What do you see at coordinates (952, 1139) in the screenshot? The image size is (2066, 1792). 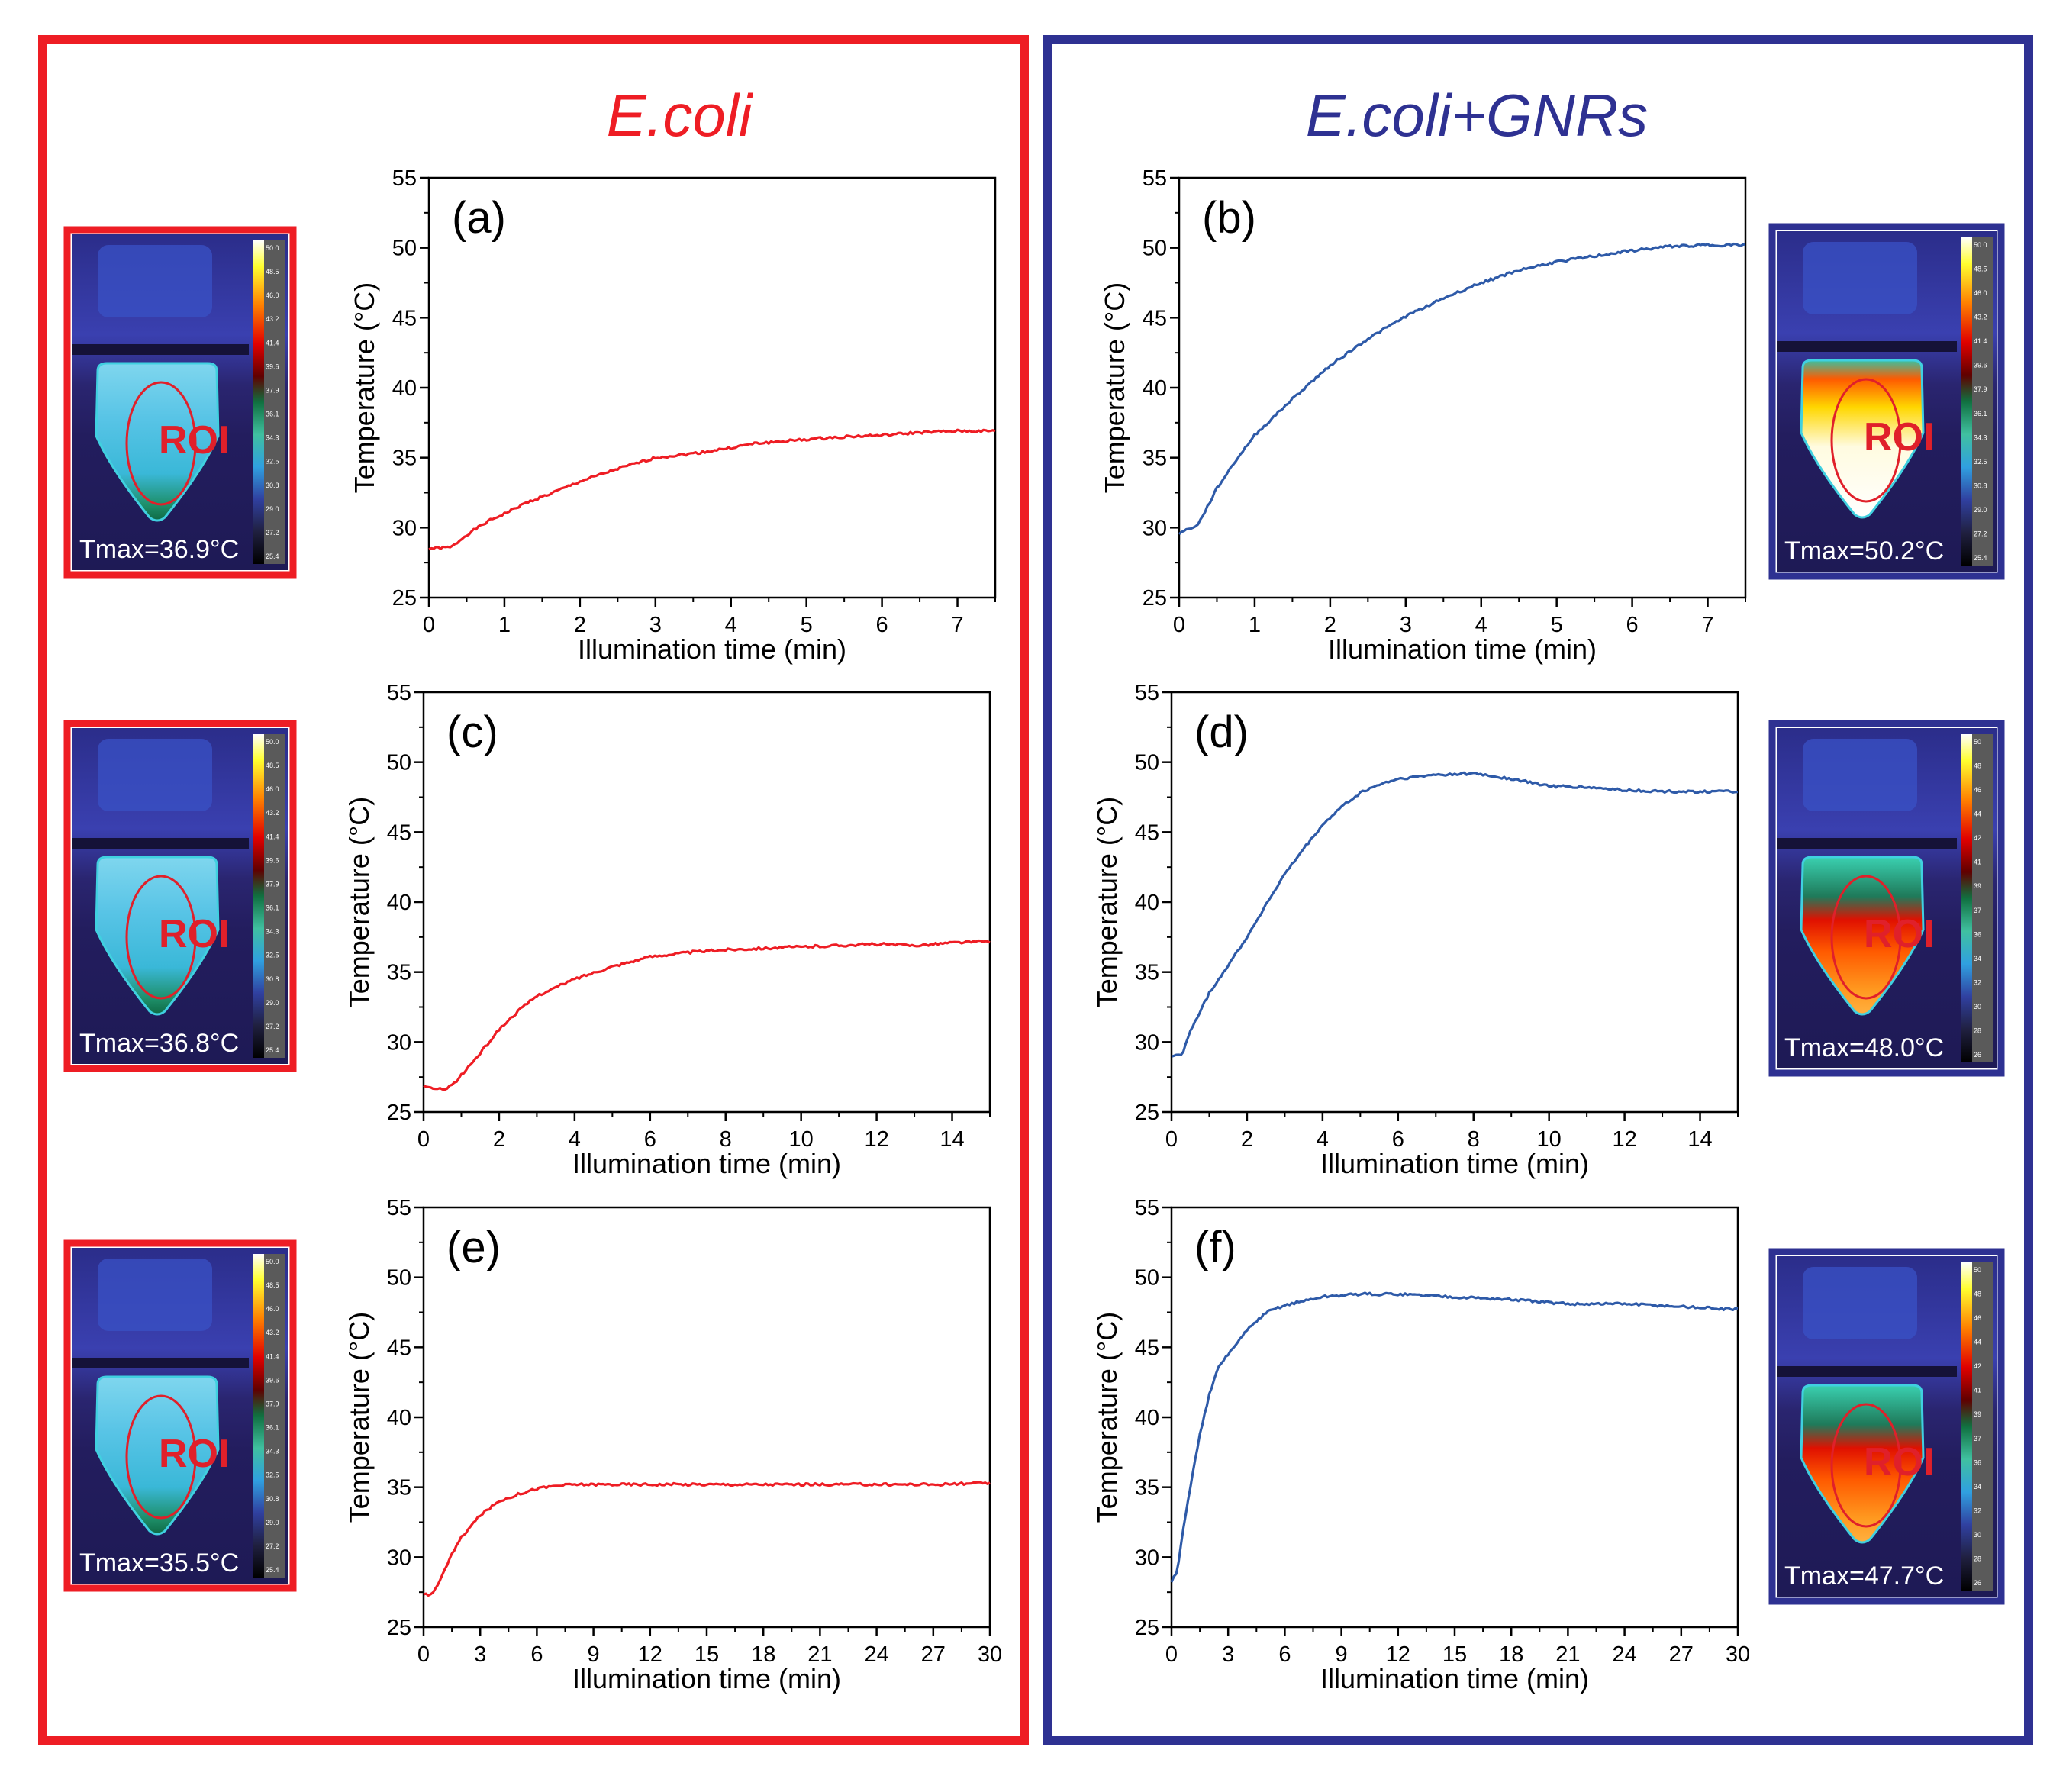 I see `x-tick-label: 14` at bounding box center [952, 1139].